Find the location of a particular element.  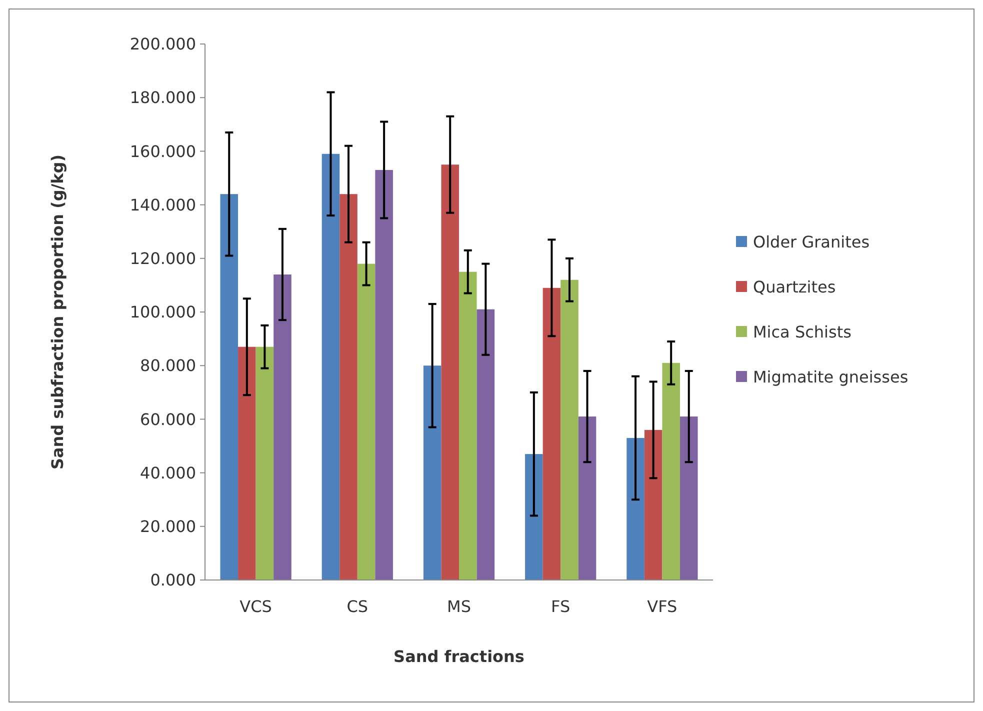

y-tick-label: 100.000 is located at coordinates (163, 312).